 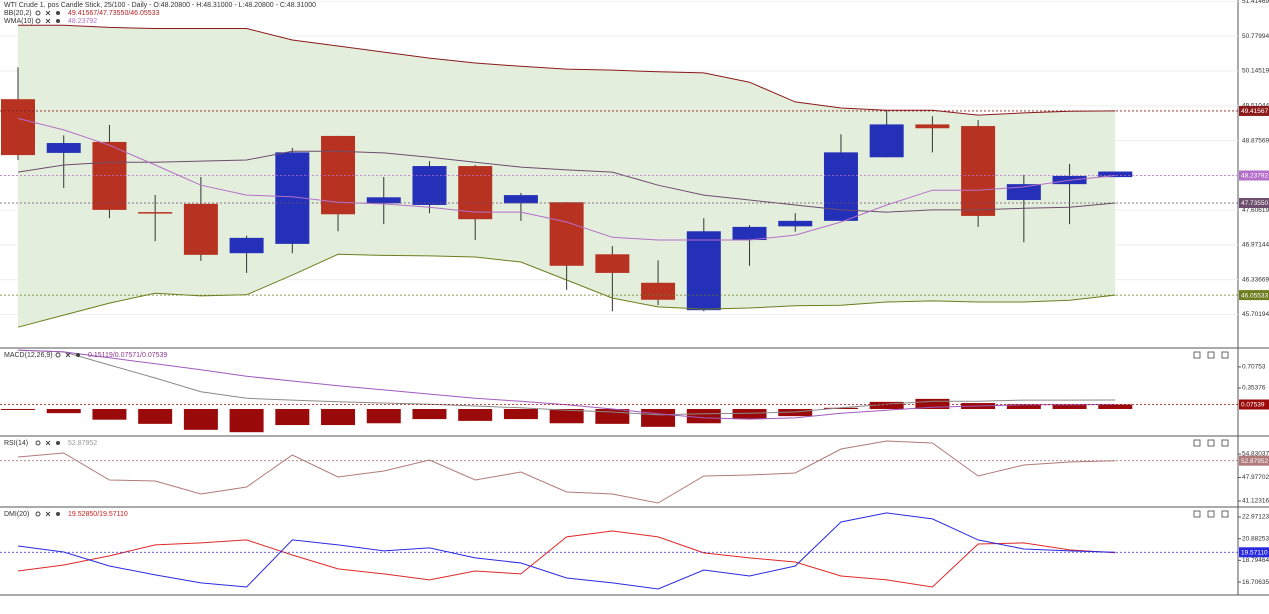 I want to click on y-tick-label: 46.97144, so click(x=1255, y=245).